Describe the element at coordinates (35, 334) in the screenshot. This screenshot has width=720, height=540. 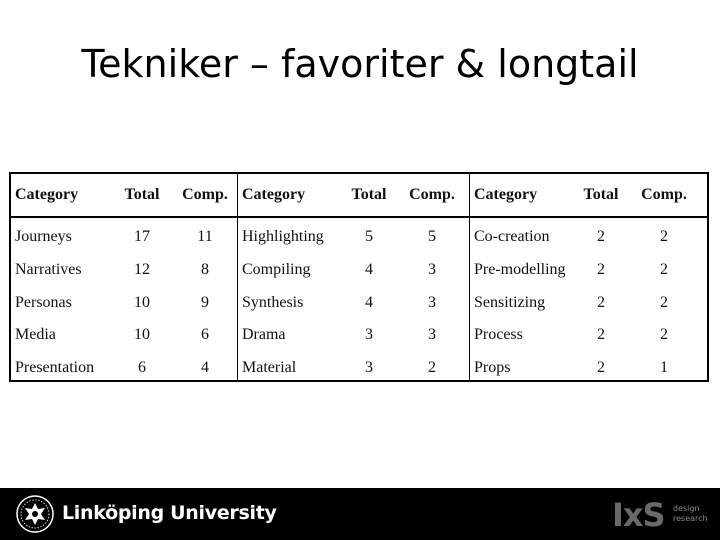
I see `table-cell-category: Media` at that location.